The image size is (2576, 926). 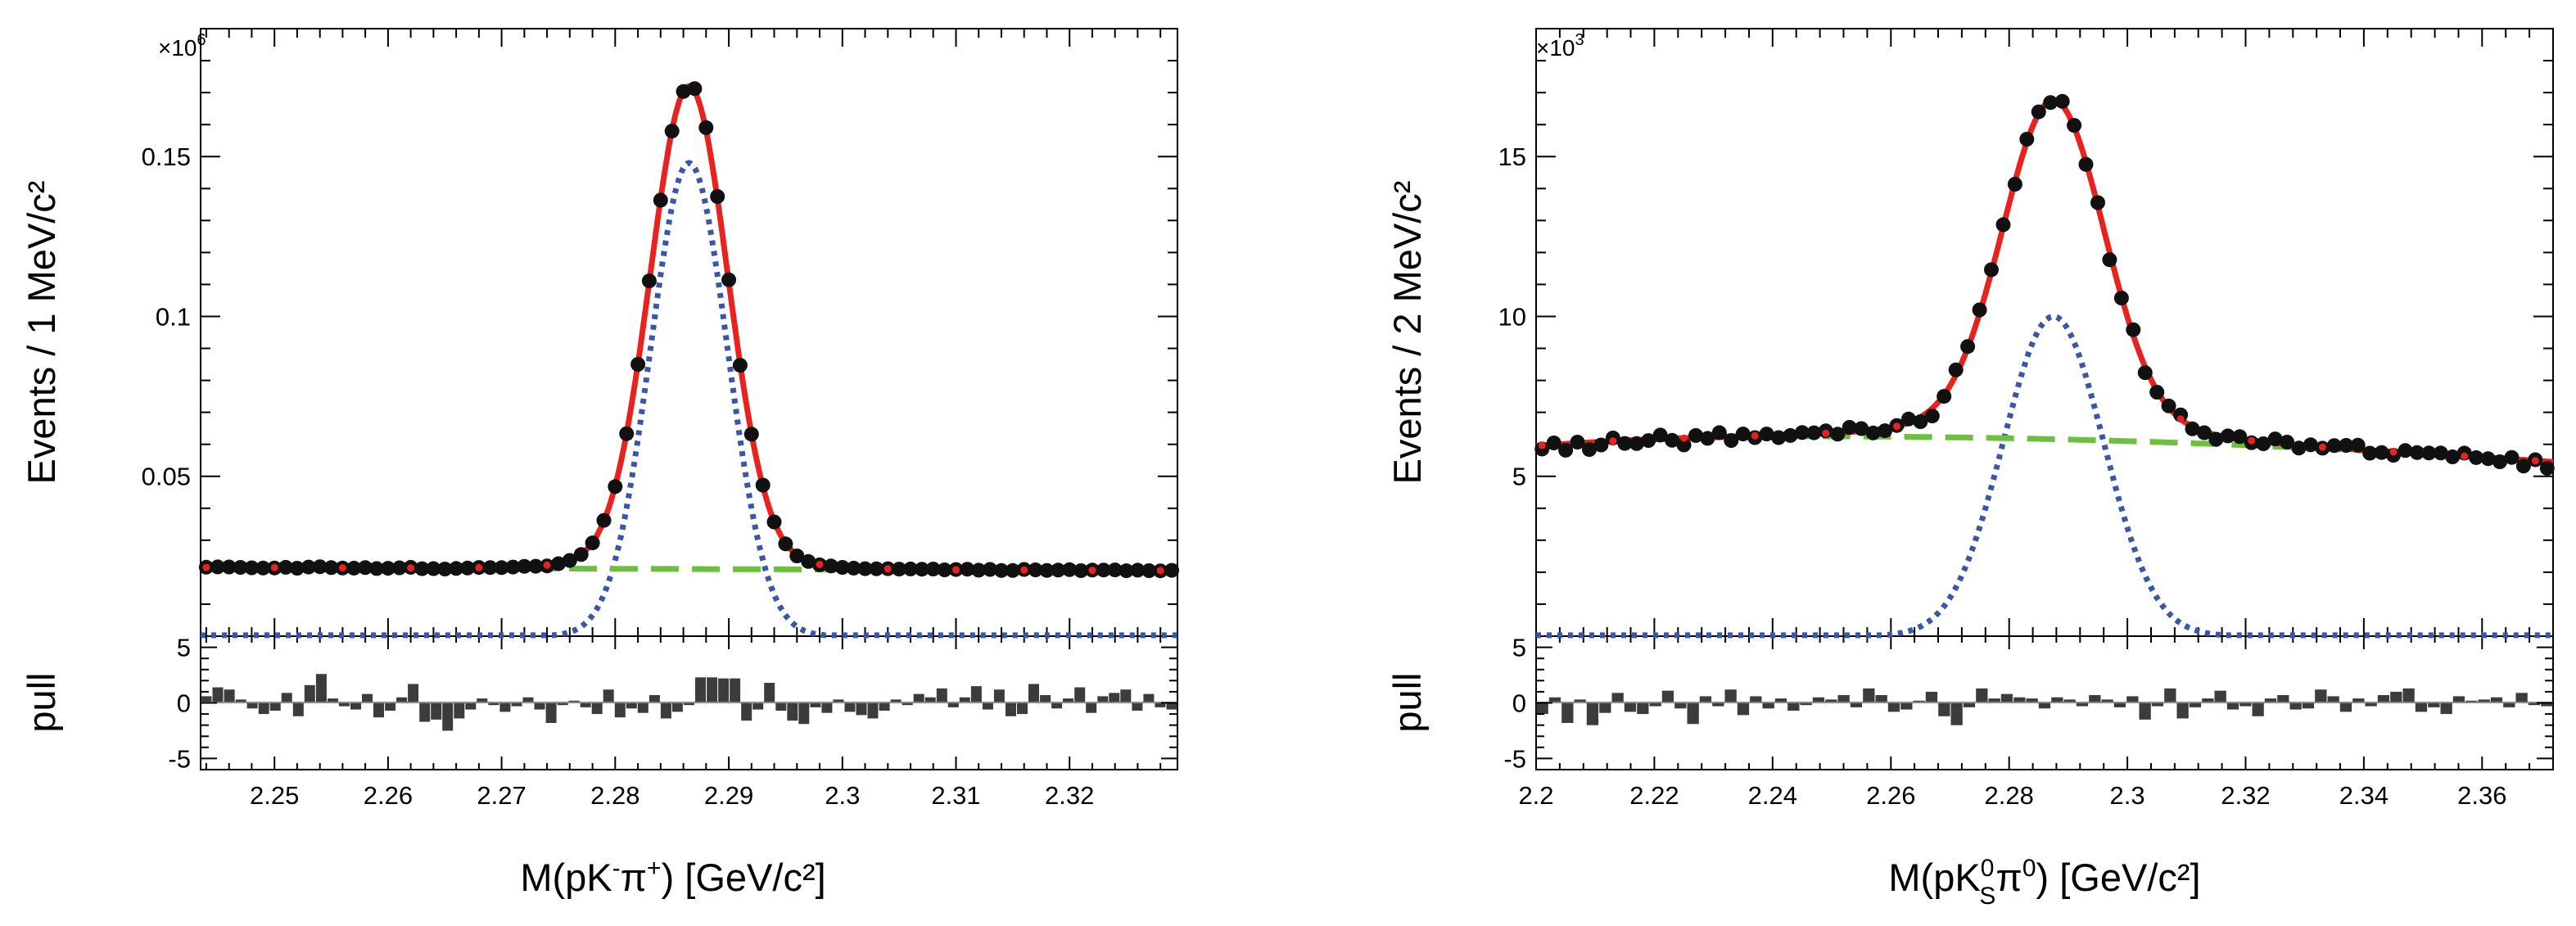 I want to click on left-y-tick-label: 0.15, so click(x=166, y=156).